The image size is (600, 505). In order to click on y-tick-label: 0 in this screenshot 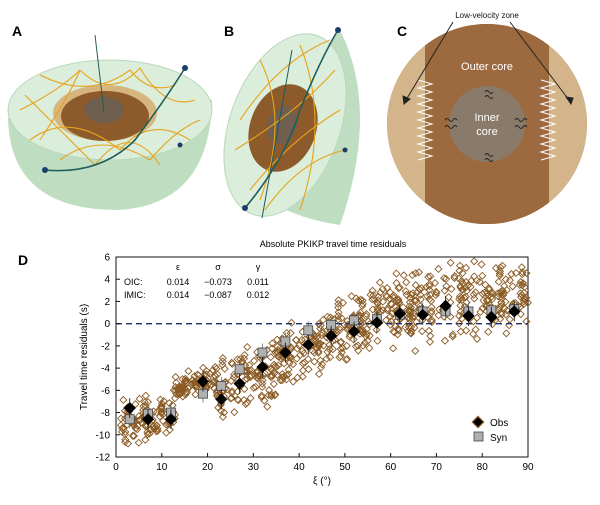, I will do `click(107, 324)`.